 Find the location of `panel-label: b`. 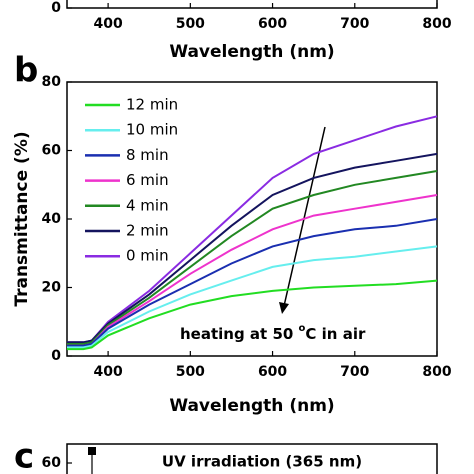

panel-label: b is located at coordinates (26, 71).